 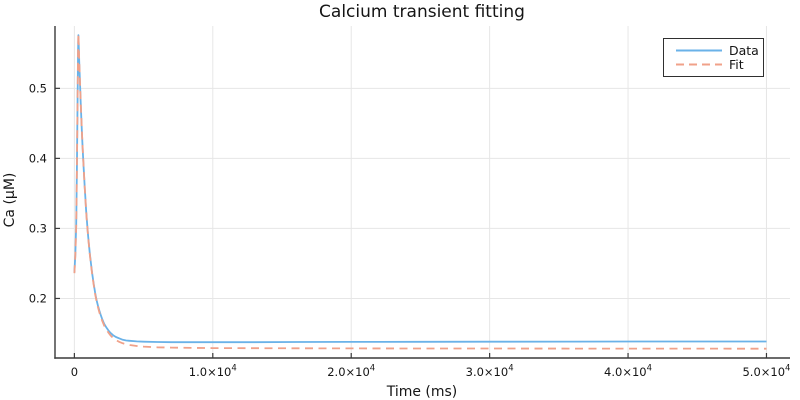 I want to click on y-axis-label: Ca (μM), so click(x=10, y=200).